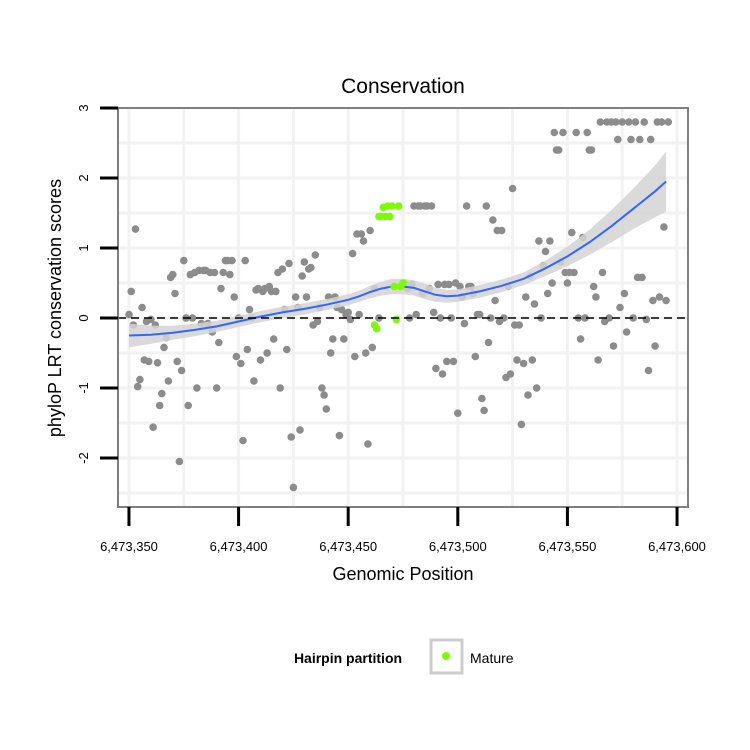 The width and height of the screenshot is (750, 750). What do you see at coordinates (348, 658) in the screenshot?
I see `legend-title: Hairpin partition` at bounding box center [348, 658].